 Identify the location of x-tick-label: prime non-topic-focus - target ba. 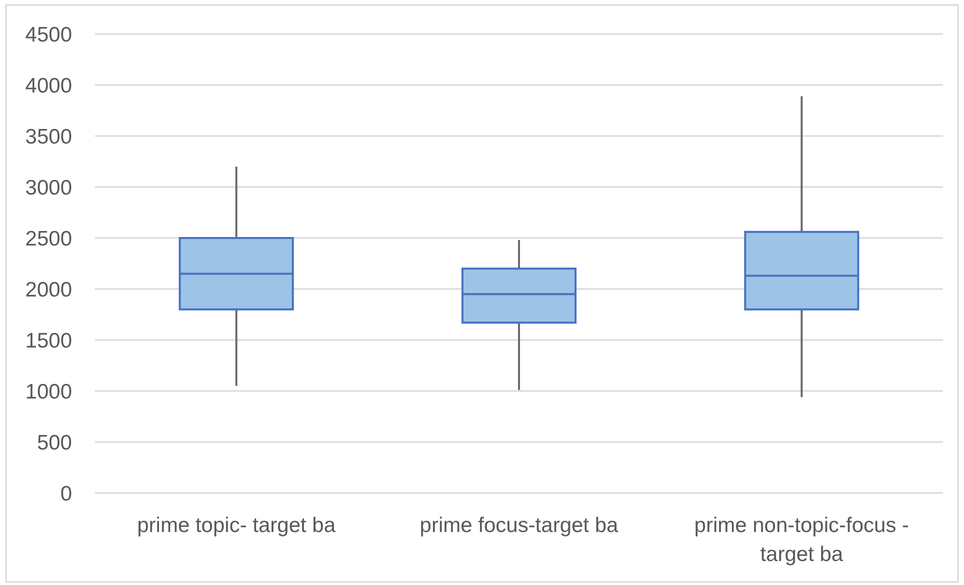
(802, 540).